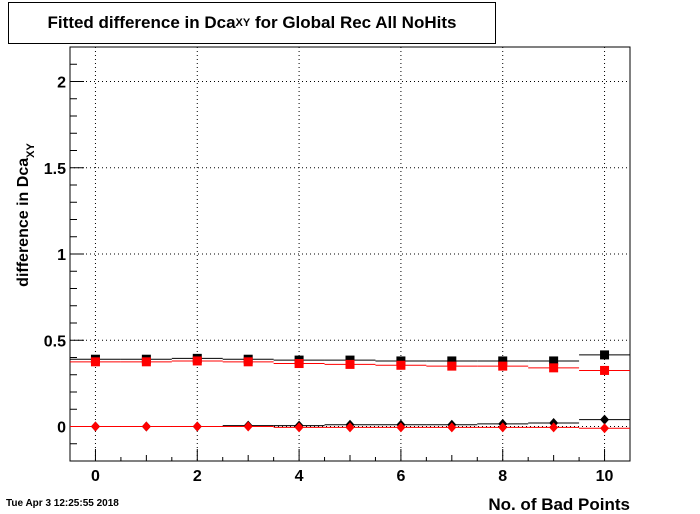 The width and height of the screenshot is (700, 514). Describe the element at coordinates (61, 428) in the screenshot. I see `y-tick-label: 0` at that location.